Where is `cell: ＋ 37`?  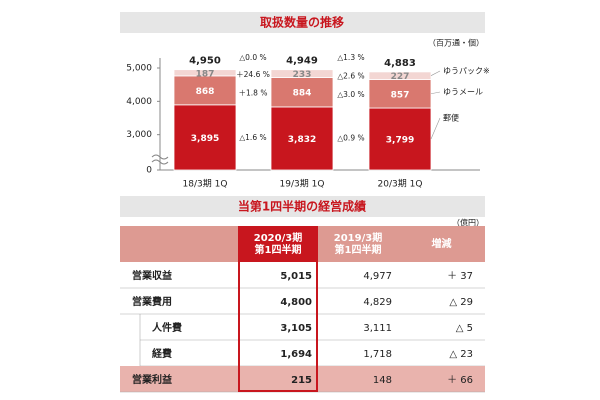
cell: ＋ 37 is located at coordinates (460, 276).